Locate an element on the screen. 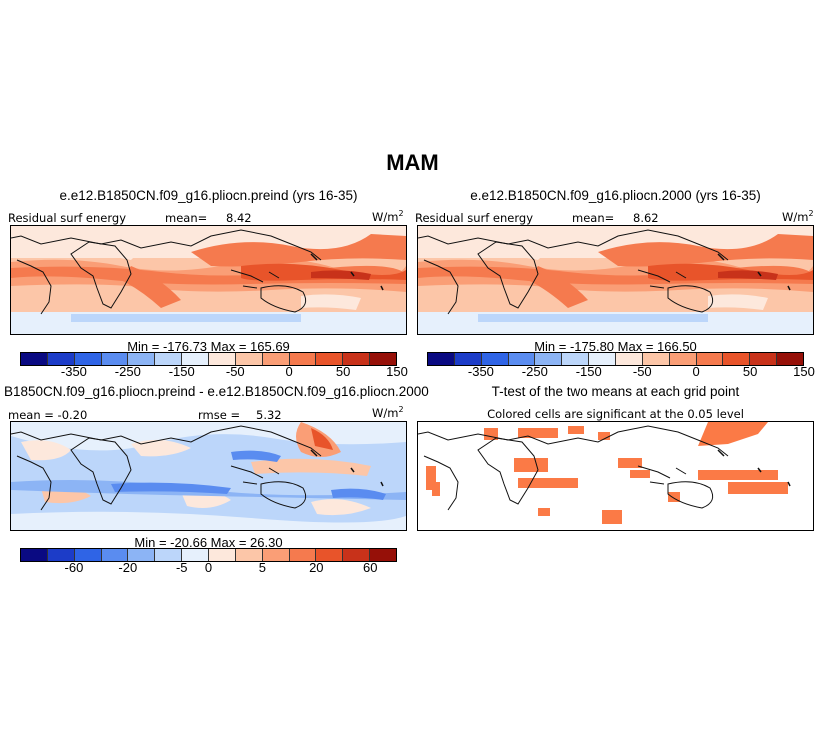  colorbar-tick: -5 is located at coordinates (181, 567).